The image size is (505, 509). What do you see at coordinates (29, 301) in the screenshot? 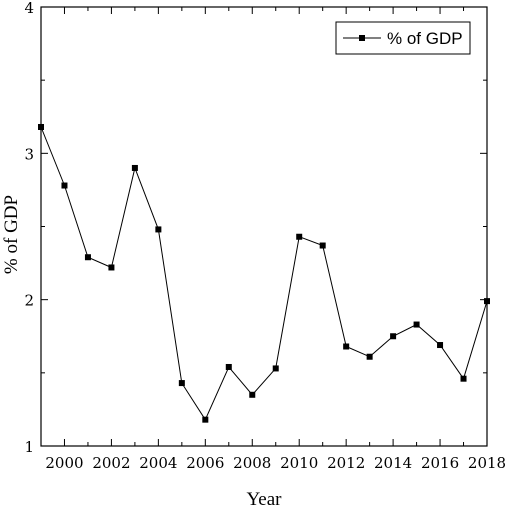
I see `y-tick-label: 2` at bounding box center [29, 301].